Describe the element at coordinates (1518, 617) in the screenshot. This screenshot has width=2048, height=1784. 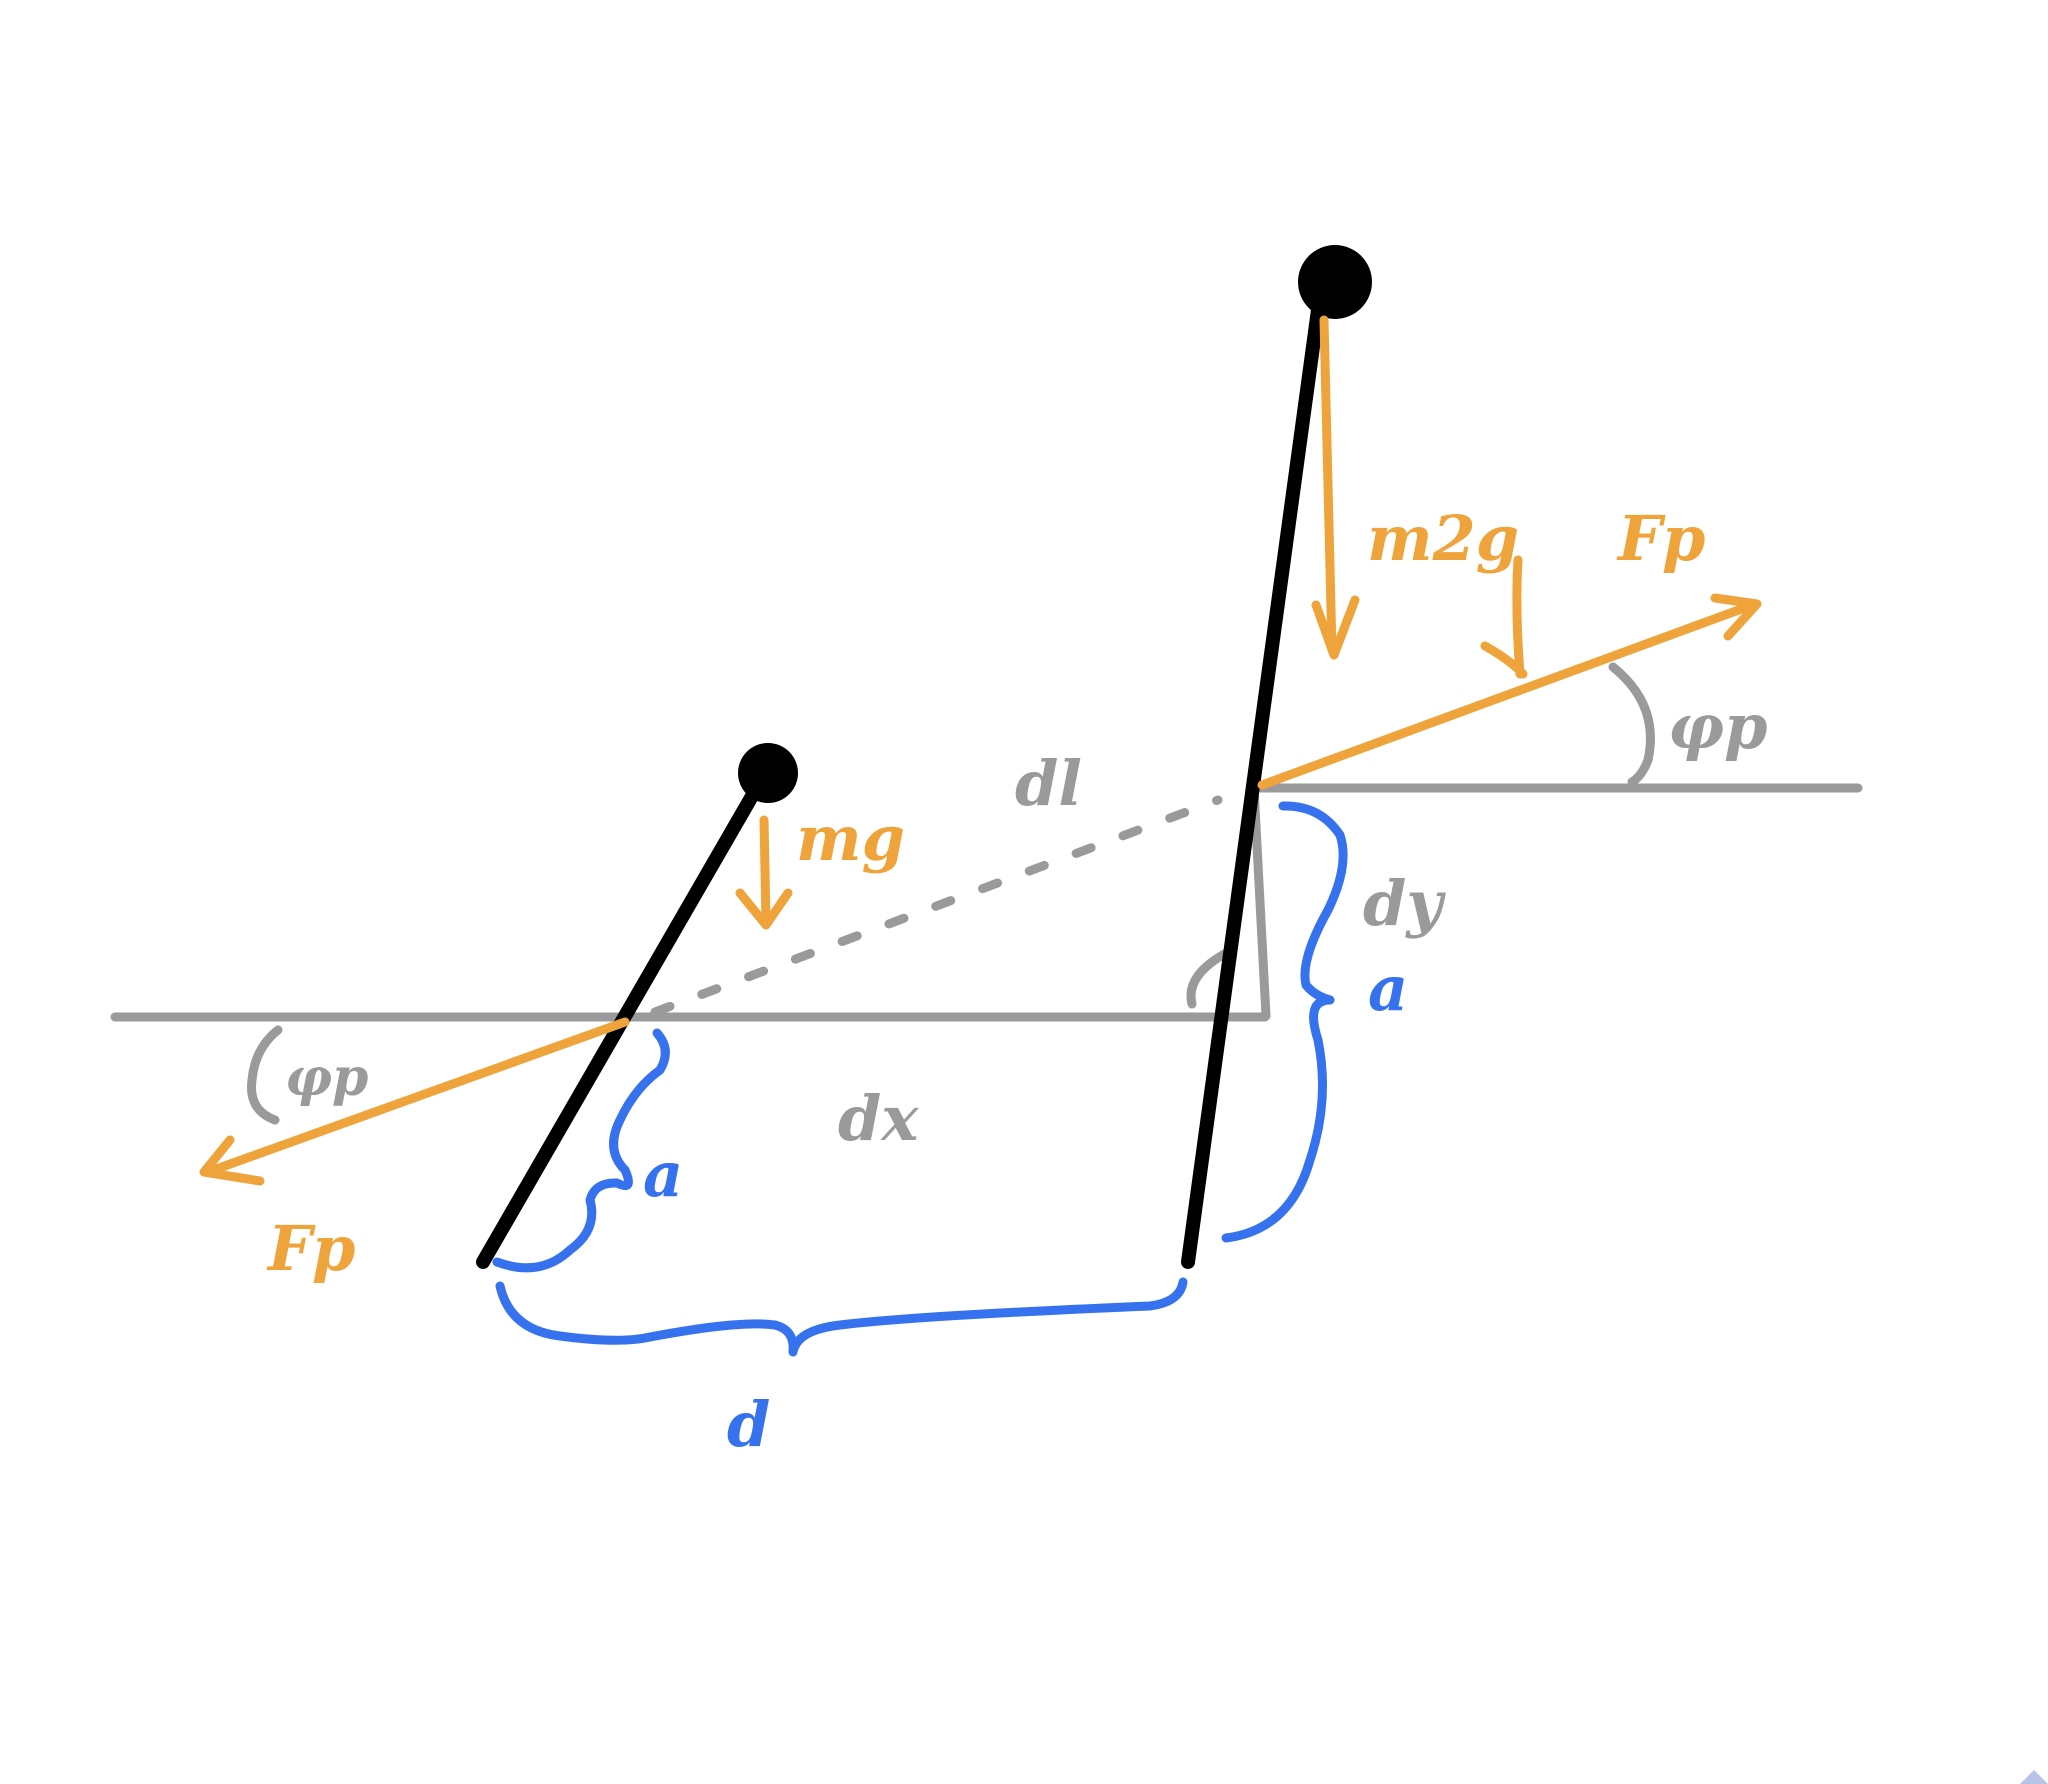
I see `weight-to-force-link` at that location.